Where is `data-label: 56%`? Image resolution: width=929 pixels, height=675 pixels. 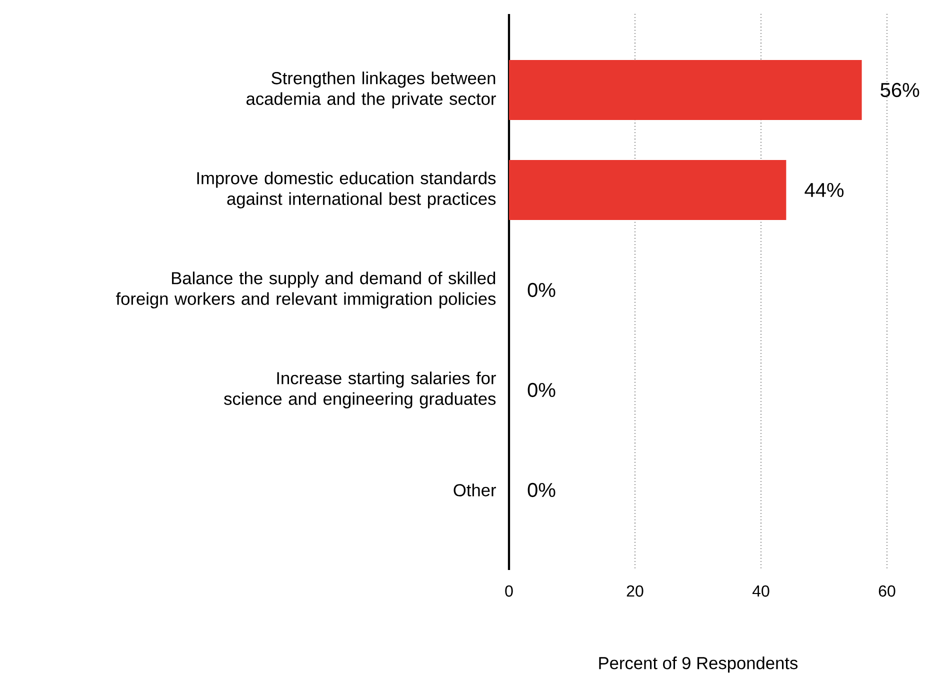 data-label: 56% is located at coordinates (900, 90).